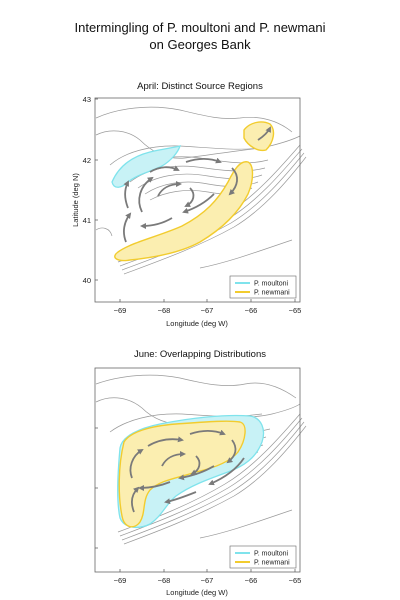 Image resolution: width=400 pixels, height=600 pixels. Describe the element at coordinates (197, 592) in the screenshot. I see `panel2-xlabel: Longitude (deg W)` at that location.